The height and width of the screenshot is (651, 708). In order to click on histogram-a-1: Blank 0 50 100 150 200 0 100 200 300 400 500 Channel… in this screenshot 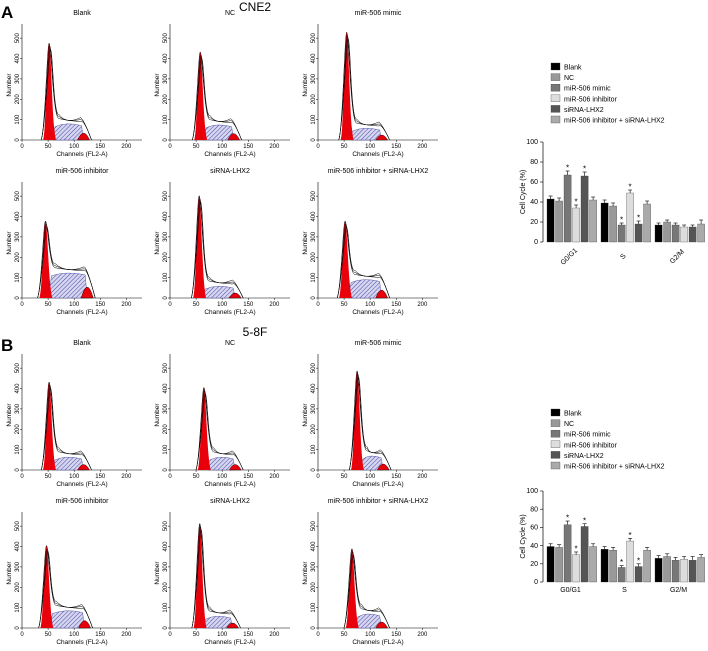, I will do `click(74, 84)`.